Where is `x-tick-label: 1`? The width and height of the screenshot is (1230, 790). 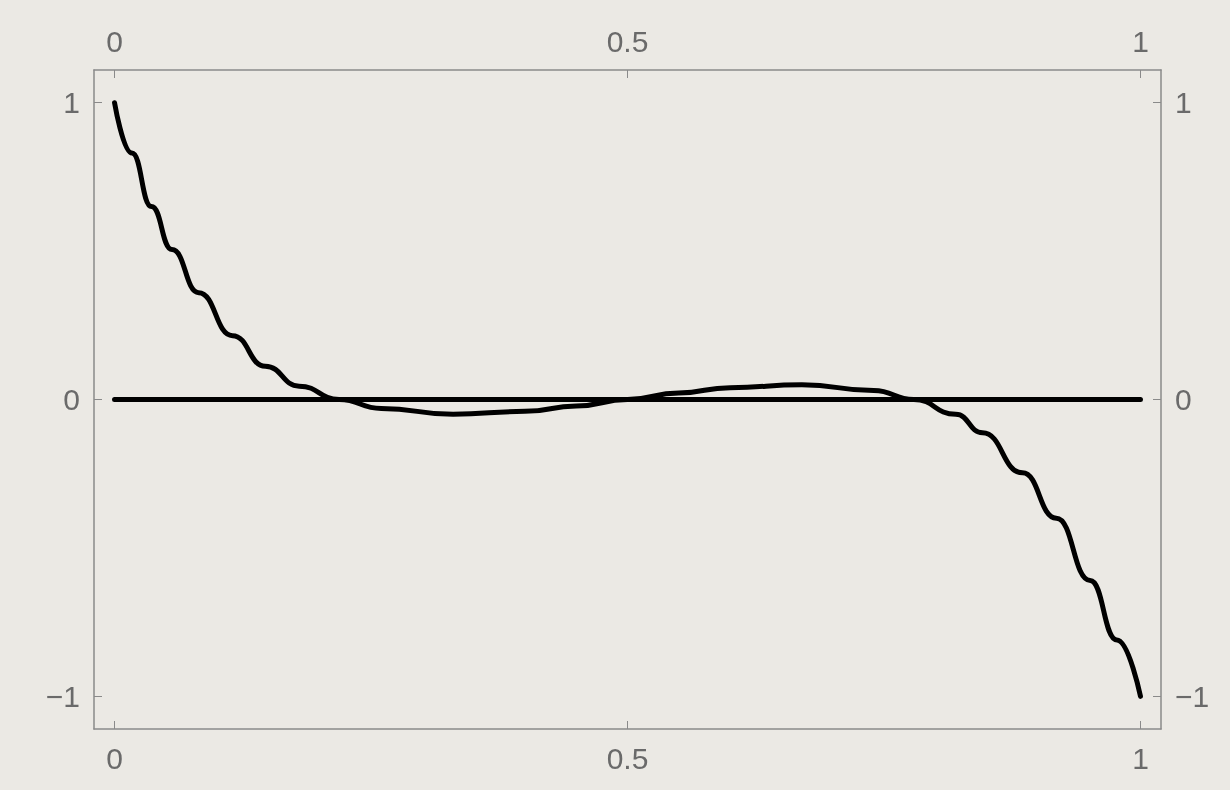 x-tick-label: 1 is located at coordinates (1140, 758).